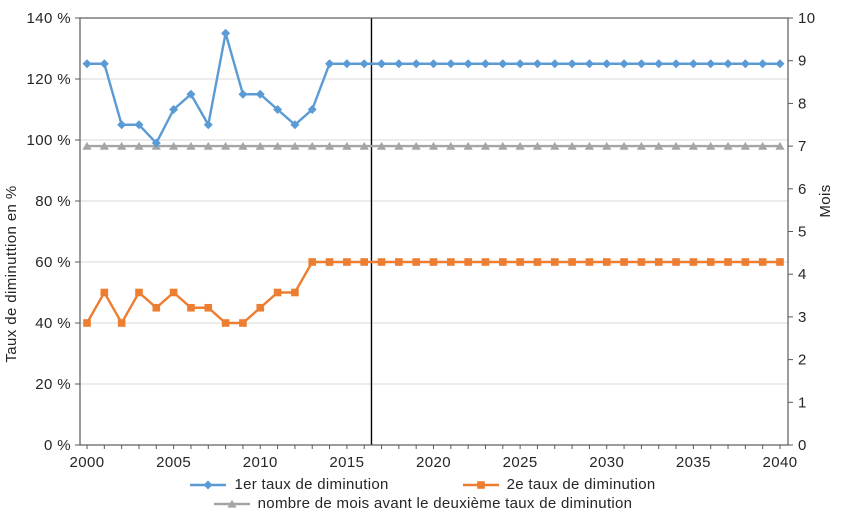 The width and height of the screenshot is (846, 525). Describe the element at coordinates (802, 274) in the screenshot. I see `generated: 4` at that location.